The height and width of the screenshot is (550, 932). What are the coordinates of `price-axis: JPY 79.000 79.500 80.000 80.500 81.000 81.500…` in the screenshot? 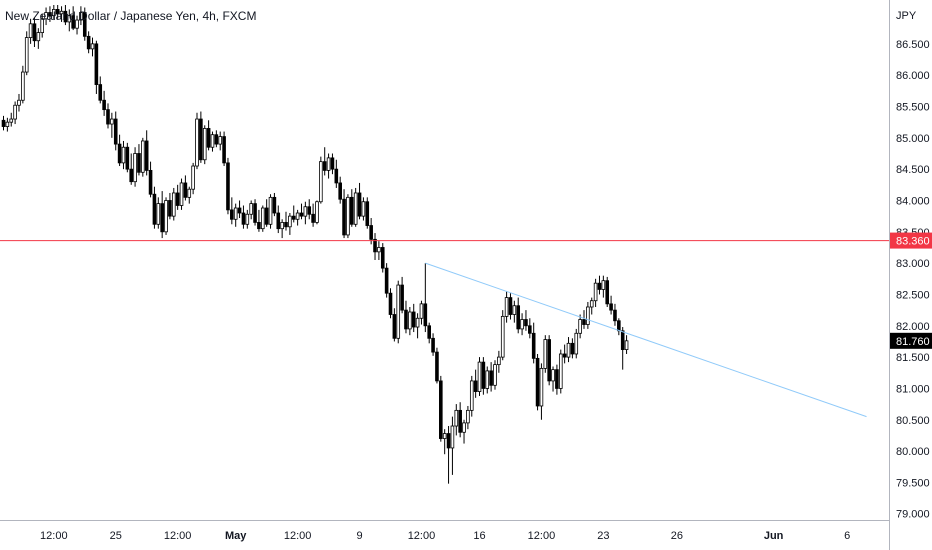 It's located at (910, 275).